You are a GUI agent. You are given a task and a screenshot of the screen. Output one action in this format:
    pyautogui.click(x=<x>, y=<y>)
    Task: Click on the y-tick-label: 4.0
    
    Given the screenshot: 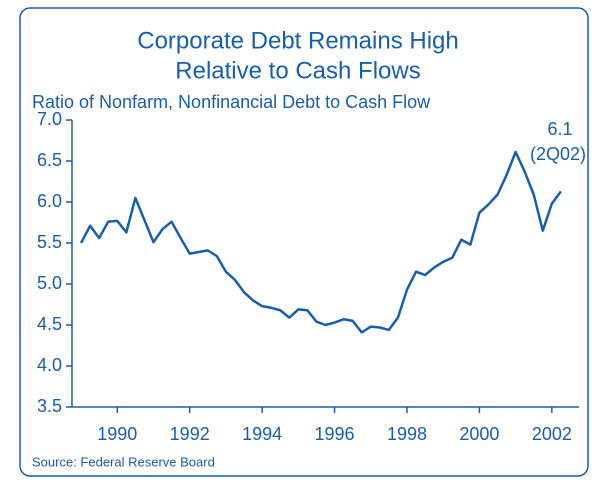 What is the action you would take?
    pyautogui.click(x=49, y=365)
    